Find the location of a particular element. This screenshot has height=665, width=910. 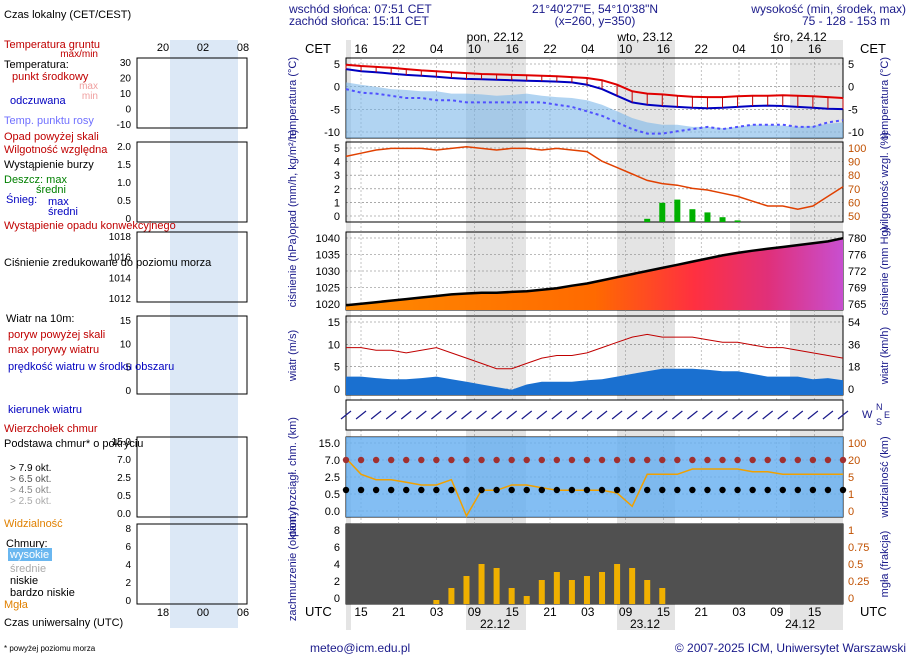

utc-tick-label: 09 is located at coordinates (777, 612).